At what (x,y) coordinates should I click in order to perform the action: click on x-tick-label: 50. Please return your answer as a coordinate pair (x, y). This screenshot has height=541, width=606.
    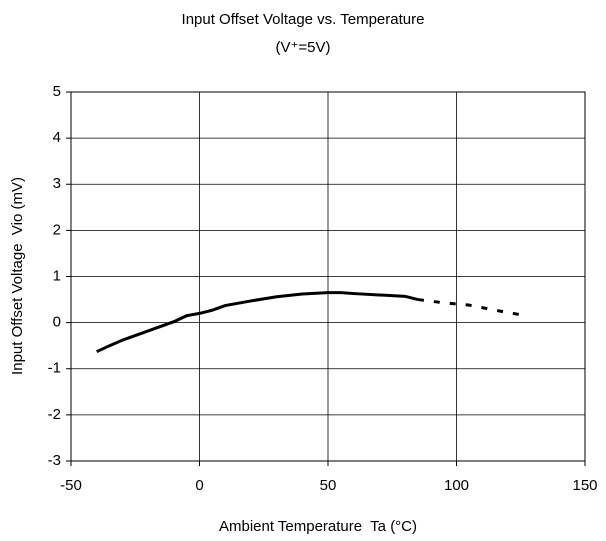
    Looking at the image, I should click on (328, 485).